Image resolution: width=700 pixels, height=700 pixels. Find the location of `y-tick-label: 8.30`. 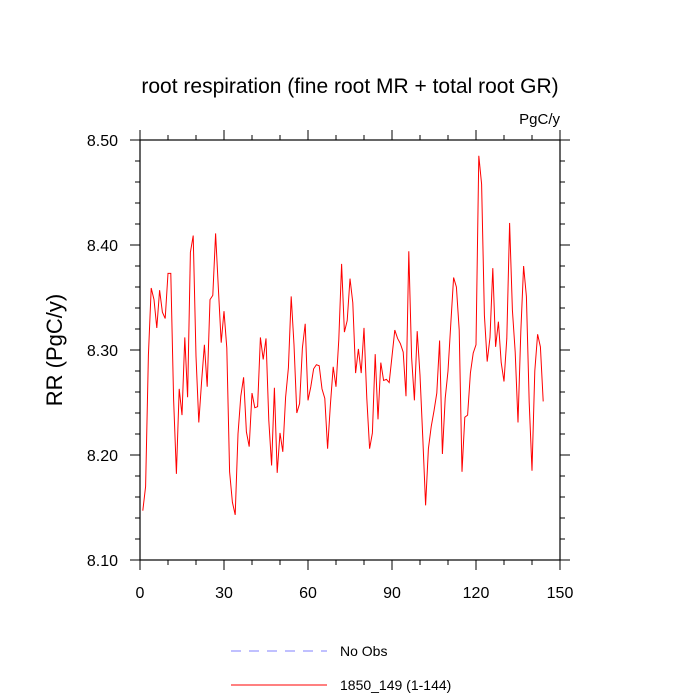

y-tick-label: 8.30 is located at coordinates (102, 351).